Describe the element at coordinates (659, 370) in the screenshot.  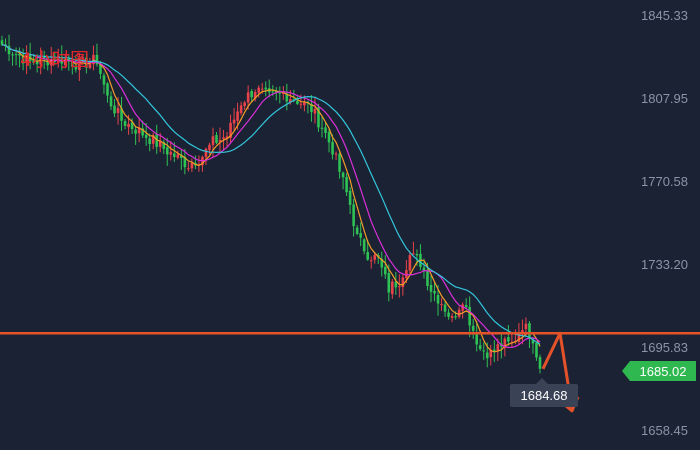
I see `last-price-tag: 1685.02` at that location.